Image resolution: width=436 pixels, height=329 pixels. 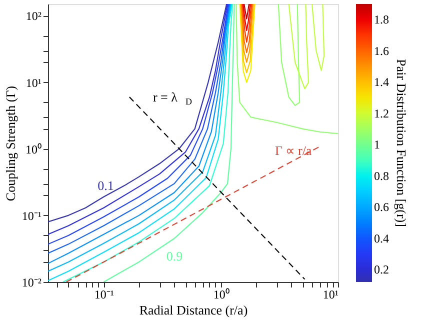 I want to click on series-label: 0.1, so click(x=106, y=186).